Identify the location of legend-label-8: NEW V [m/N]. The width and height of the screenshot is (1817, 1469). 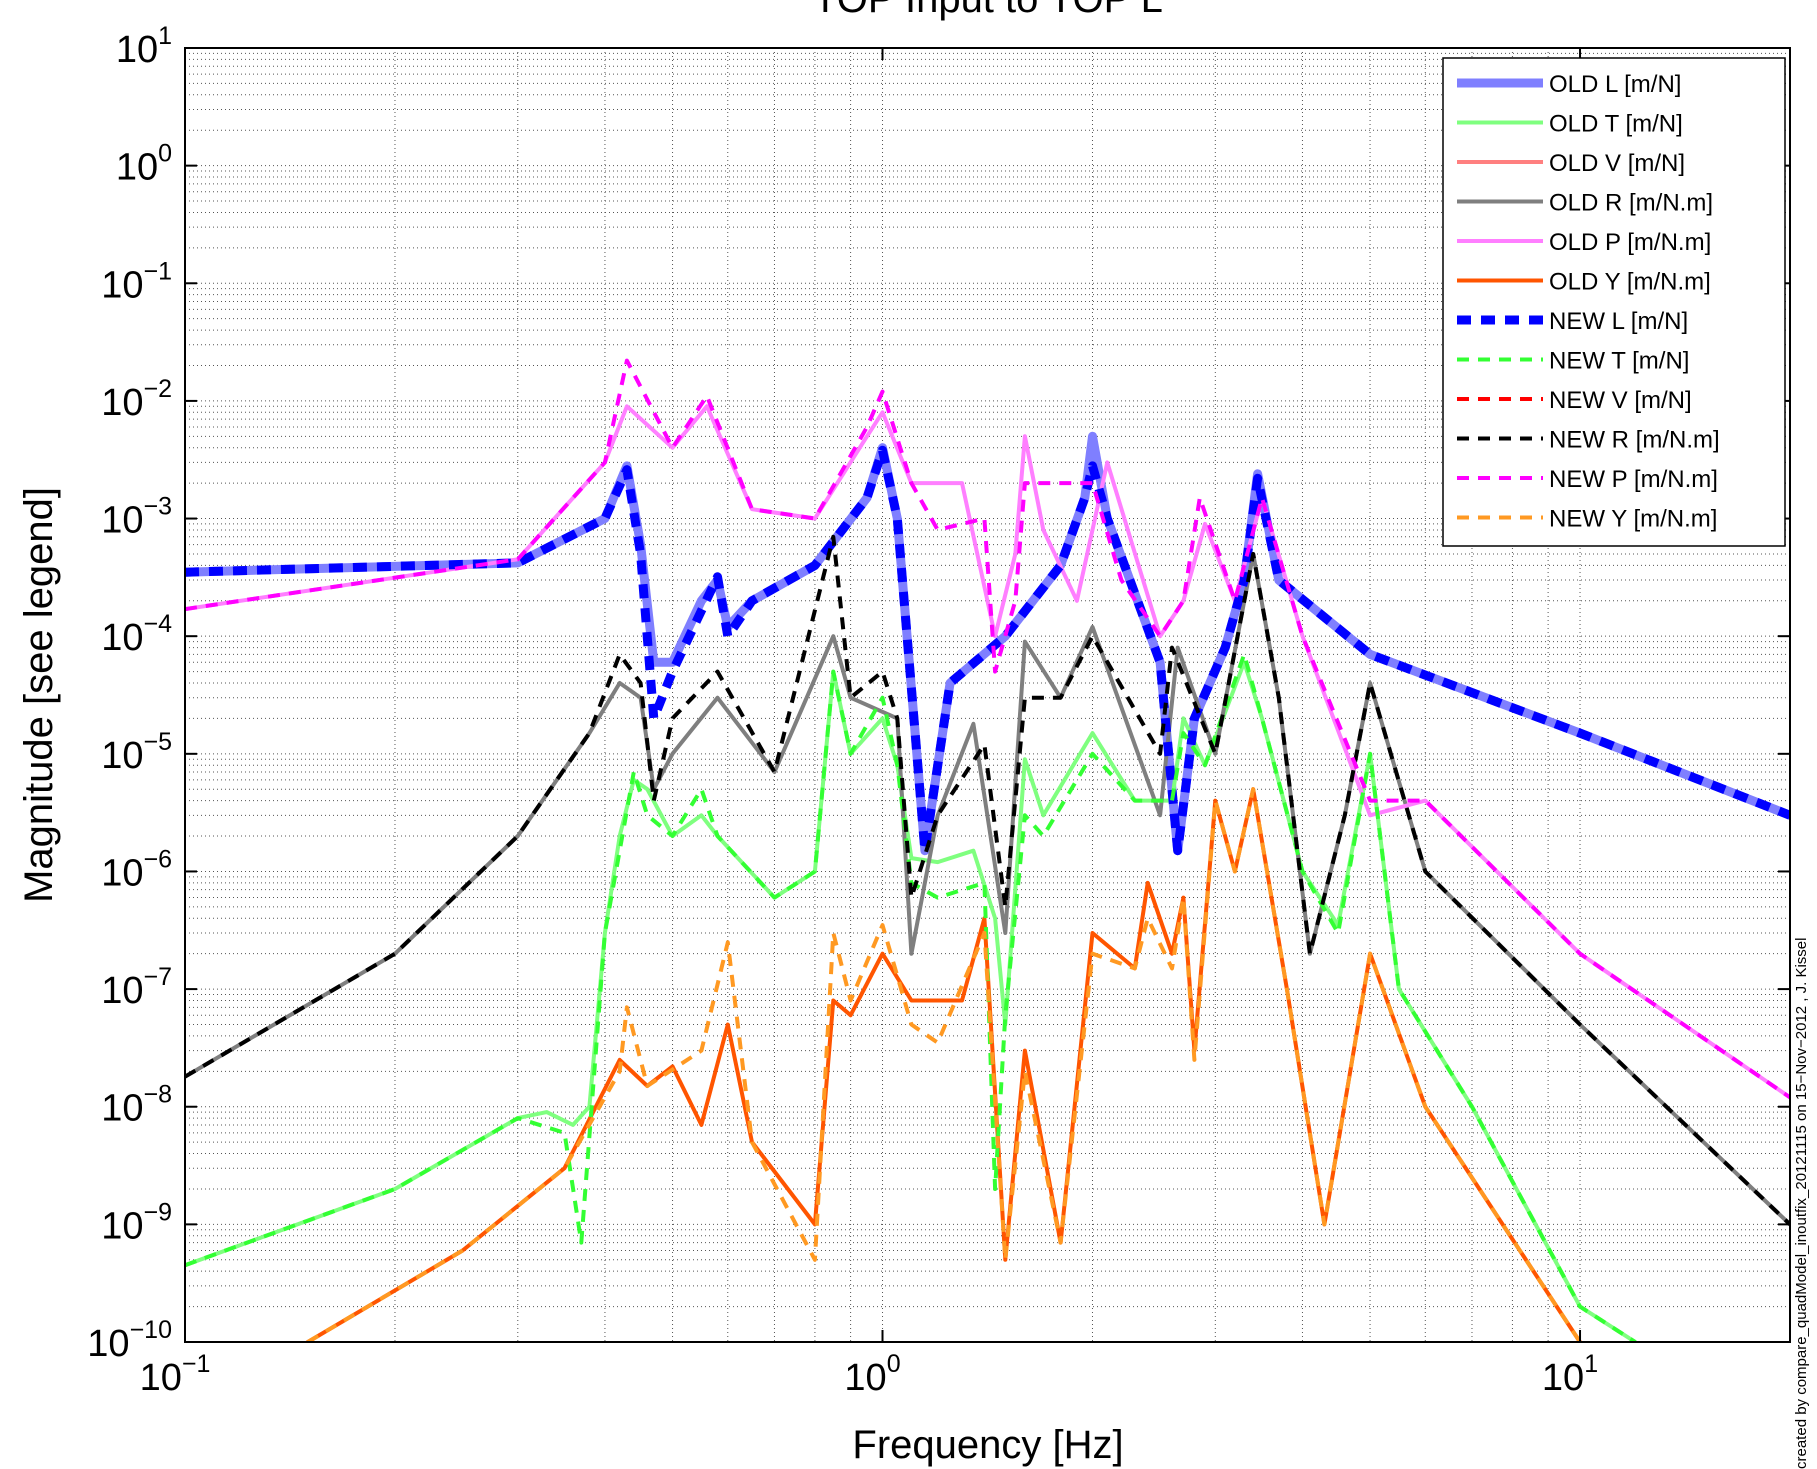
(1620, 400).